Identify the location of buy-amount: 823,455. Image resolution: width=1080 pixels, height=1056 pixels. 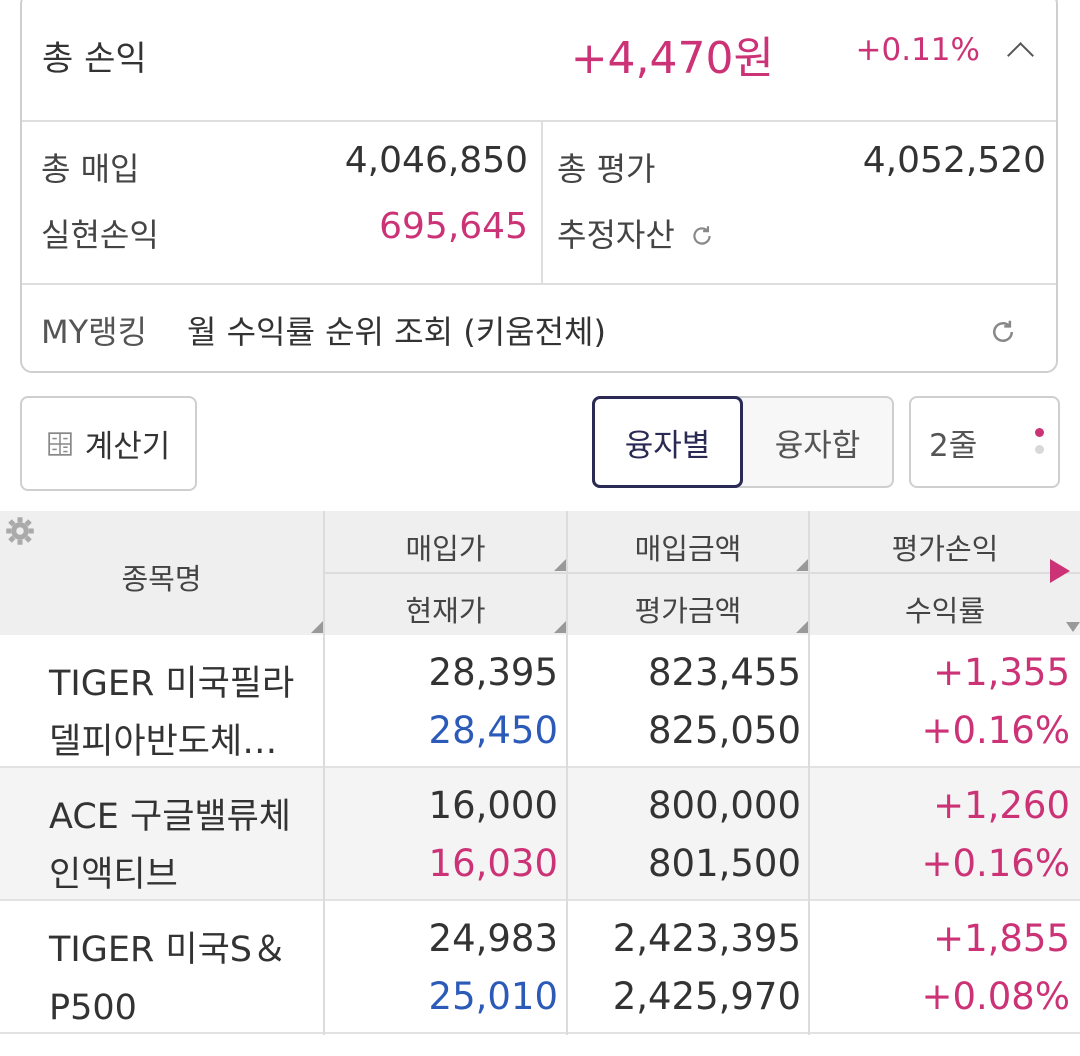
(724, 672).